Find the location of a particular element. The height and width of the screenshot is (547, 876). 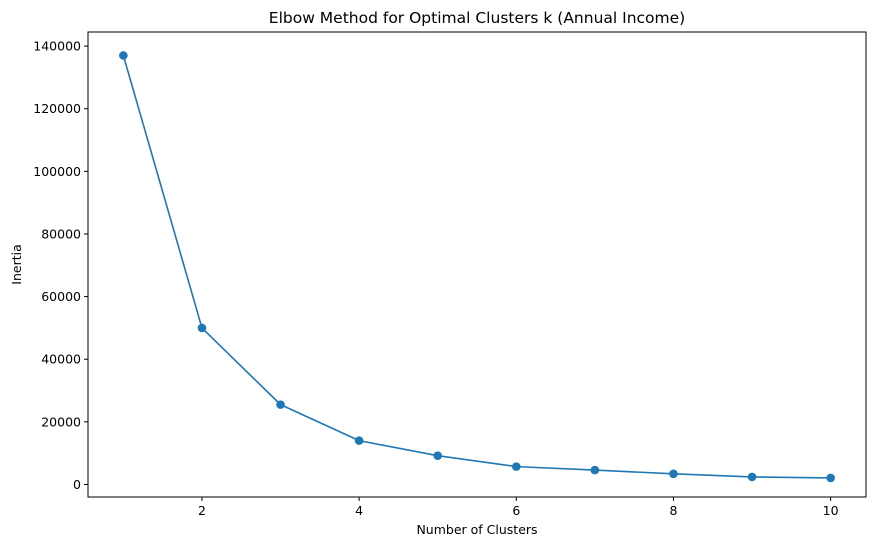

x-tick-label: 10 is located at coordinates (831, 510).